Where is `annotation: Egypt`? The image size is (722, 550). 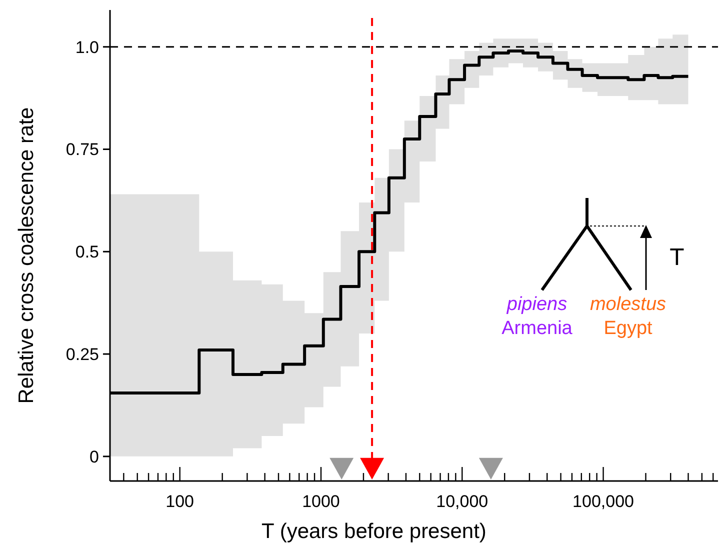 annotation: Egypt is located at coordinates (629, 328).